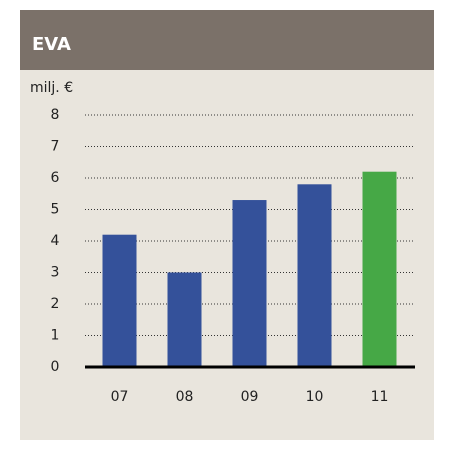  Describe the element at coordinates (51, 44) in the screenshot. I see `chart-title: EVA` at that location.